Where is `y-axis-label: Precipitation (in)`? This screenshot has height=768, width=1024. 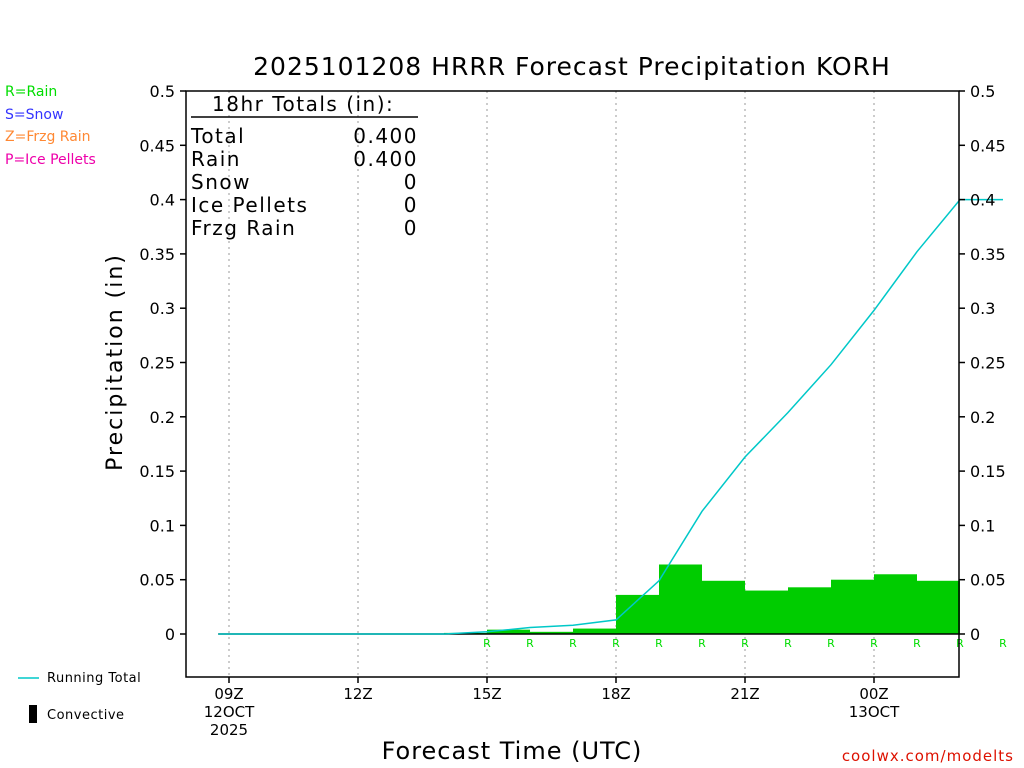 y-axis-label: Precipitation (in) is located at coordinates (115, 362).